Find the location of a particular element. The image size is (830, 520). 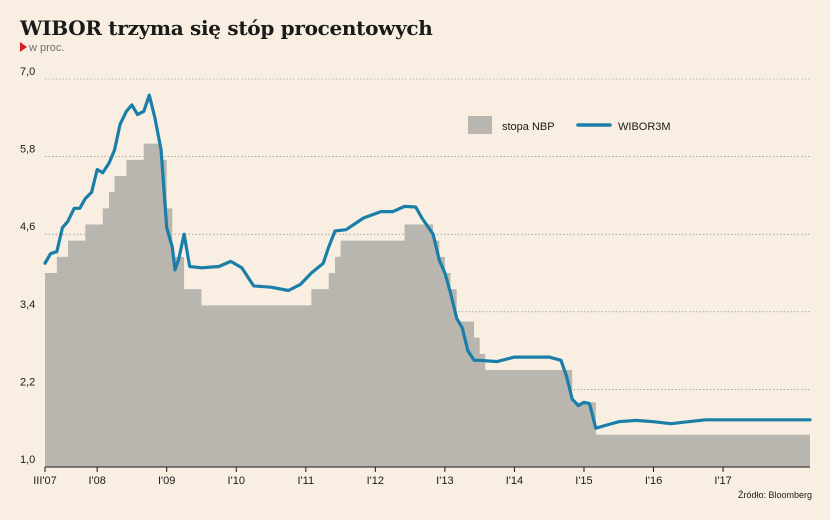

triangle-marker-icon is located at coordinates (23, 47).